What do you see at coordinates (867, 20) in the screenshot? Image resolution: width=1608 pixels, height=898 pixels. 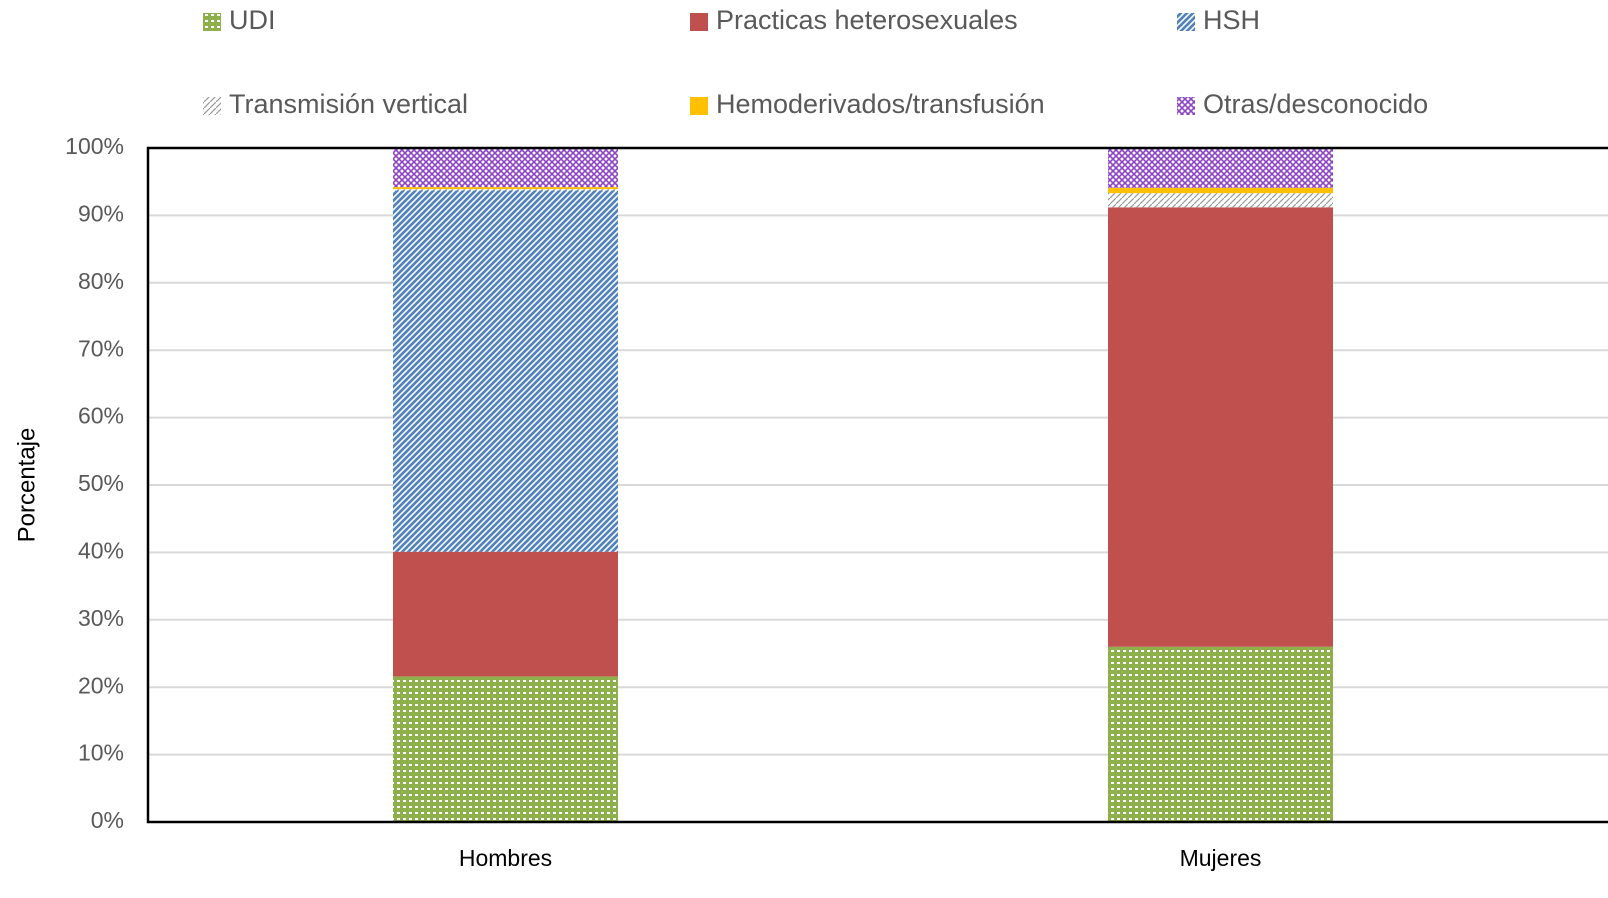 I see `legend-label: Practicas heterosexuales` at bounding box center [867, 20].